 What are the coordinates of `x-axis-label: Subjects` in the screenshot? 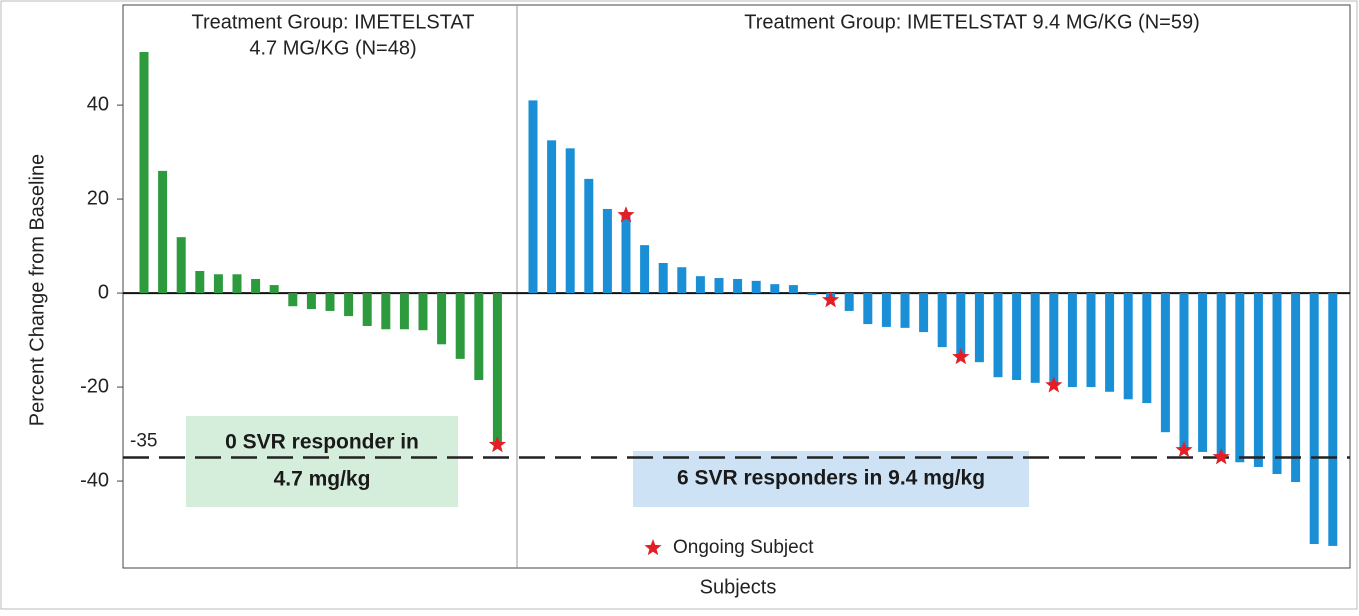 It's located at (738, 587).